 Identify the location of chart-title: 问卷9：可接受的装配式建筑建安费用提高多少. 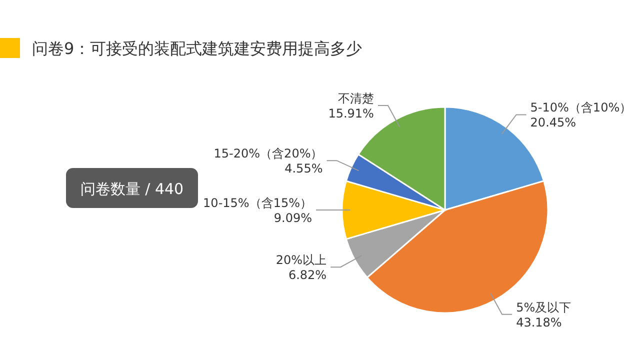
(197, 48).